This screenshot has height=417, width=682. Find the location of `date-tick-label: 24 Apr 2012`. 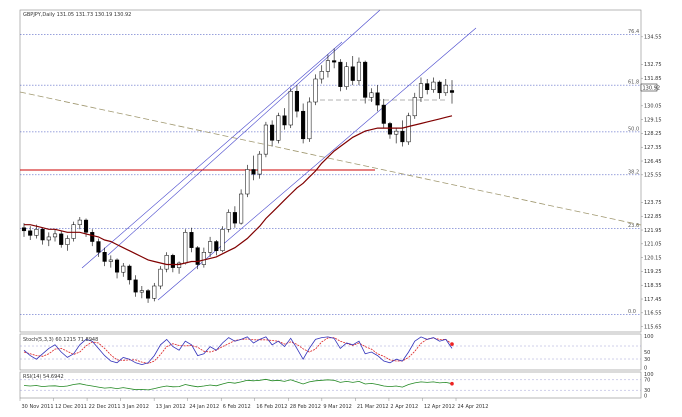

date-tick-label: 24 Apr 2012 is located at coordinates (473, 407).